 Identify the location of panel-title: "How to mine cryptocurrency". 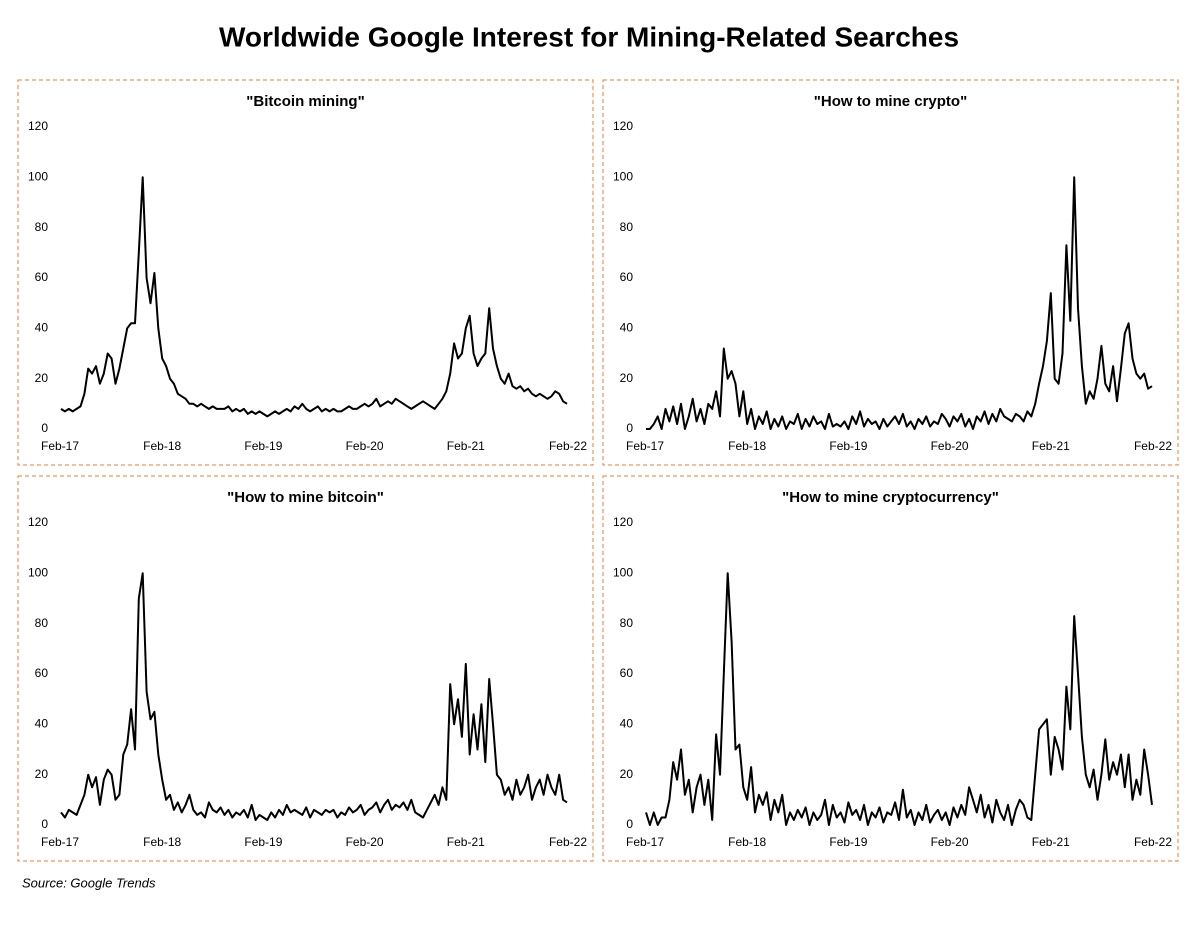
(890, 497).